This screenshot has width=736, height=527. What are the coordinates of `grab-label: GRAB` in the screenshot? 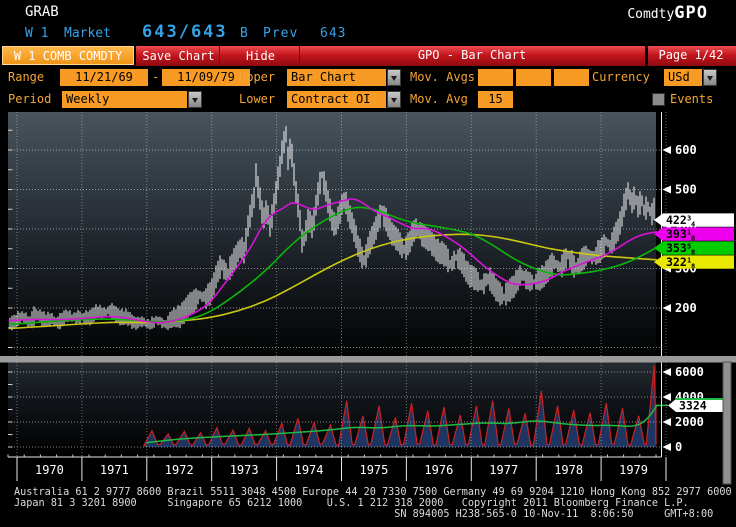 It's located at (42, 12).